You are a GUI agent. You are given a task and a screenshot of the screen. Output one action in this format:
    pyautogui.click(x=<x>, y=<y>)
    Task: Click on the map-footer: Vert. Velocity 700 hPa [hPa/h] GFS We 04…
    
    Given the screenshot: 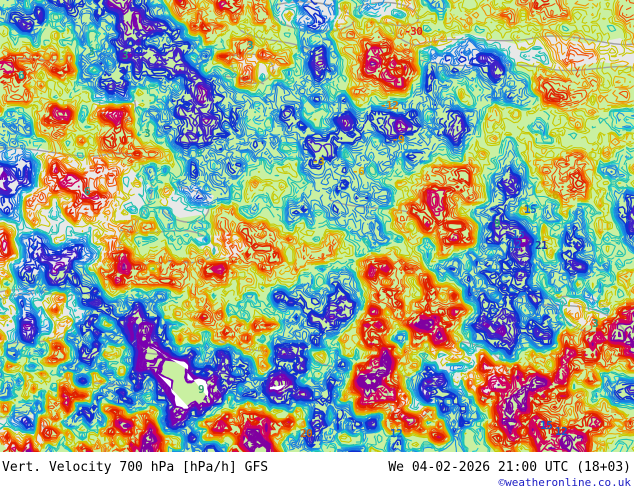 What is the action you would take?
    pyautogui.click(x=317, y=471)
    